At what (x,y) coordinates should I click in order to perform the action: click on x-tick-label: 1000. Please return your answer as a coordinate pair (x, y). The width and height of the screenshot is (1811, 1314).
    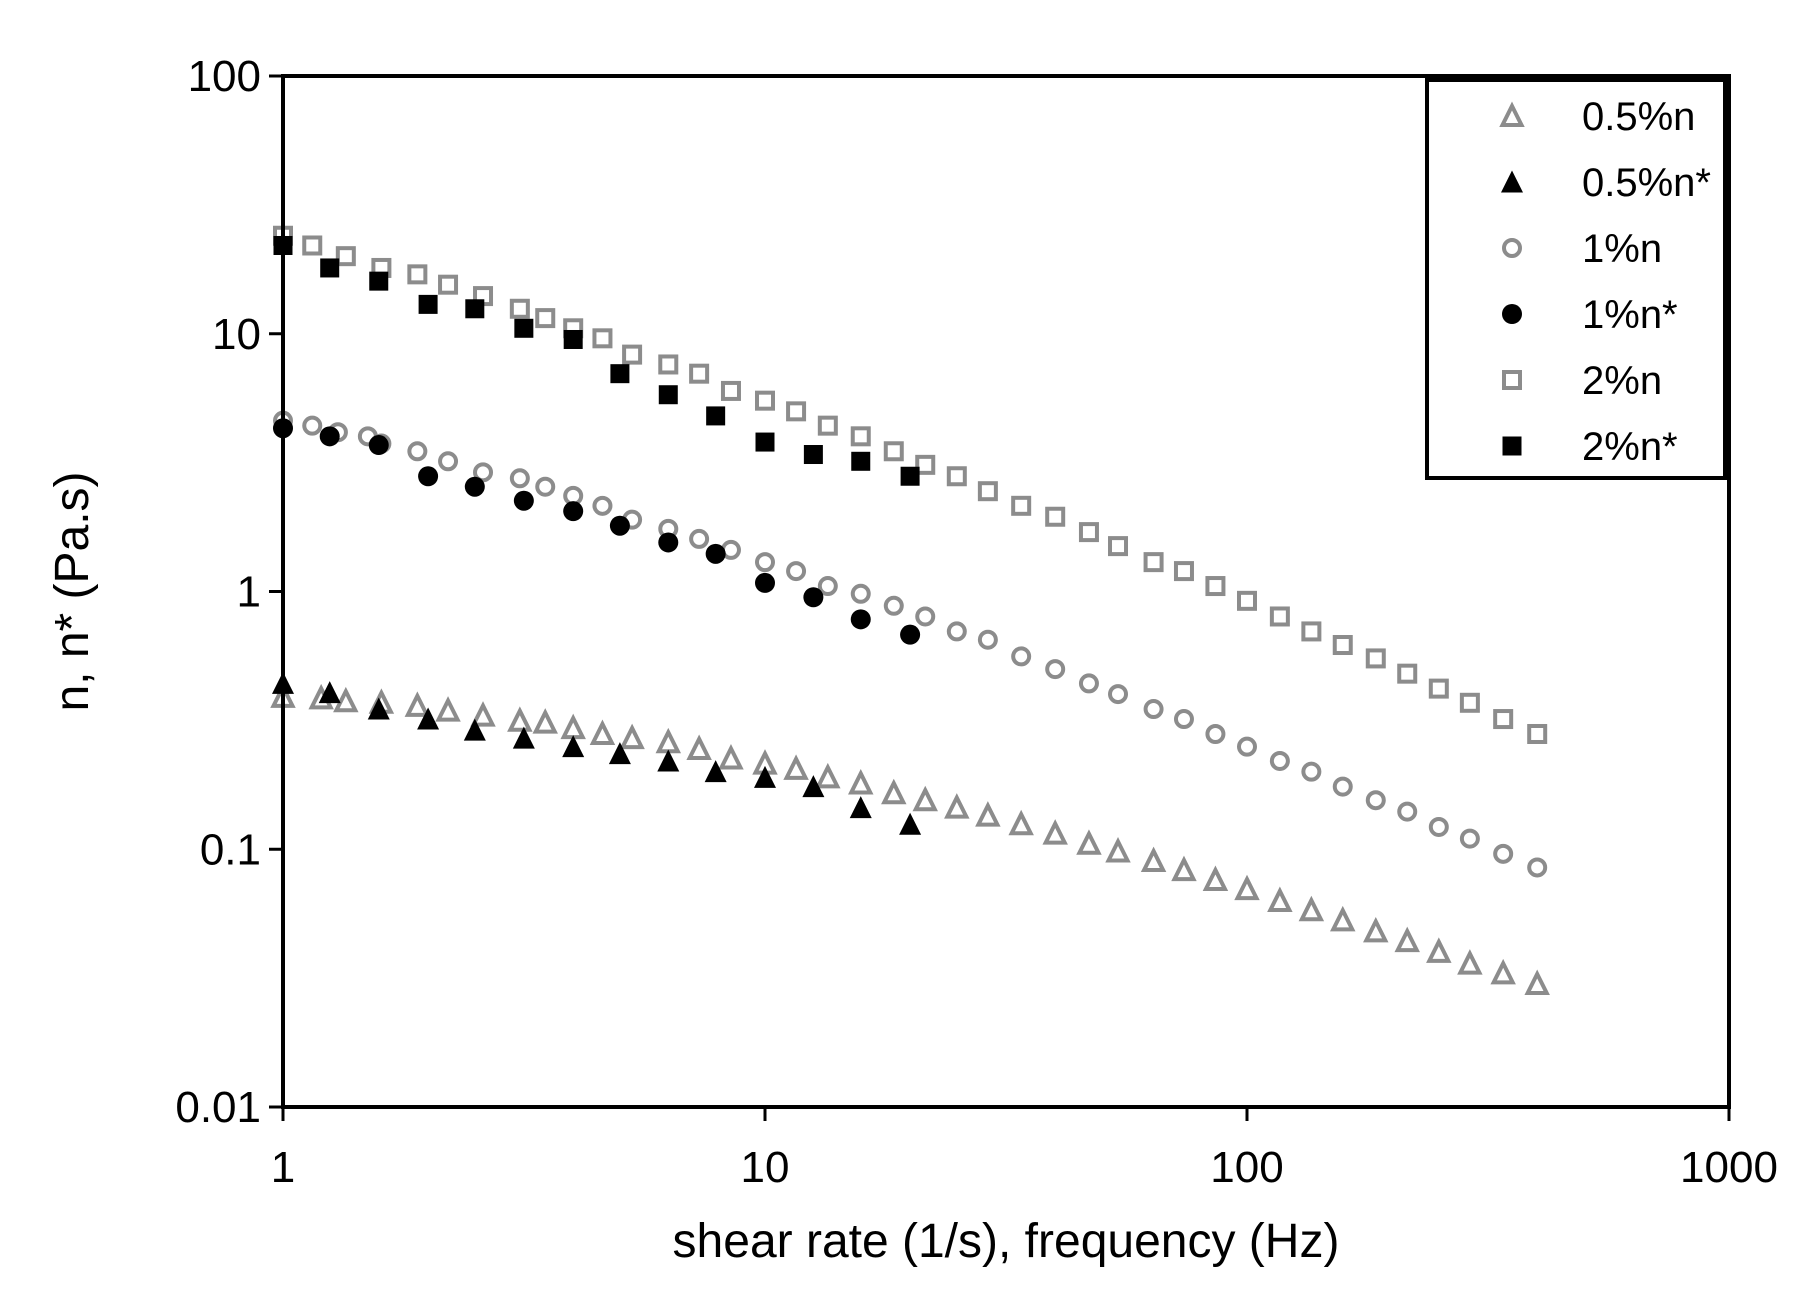
    Looking at the image, I should click on (1729, 1167).